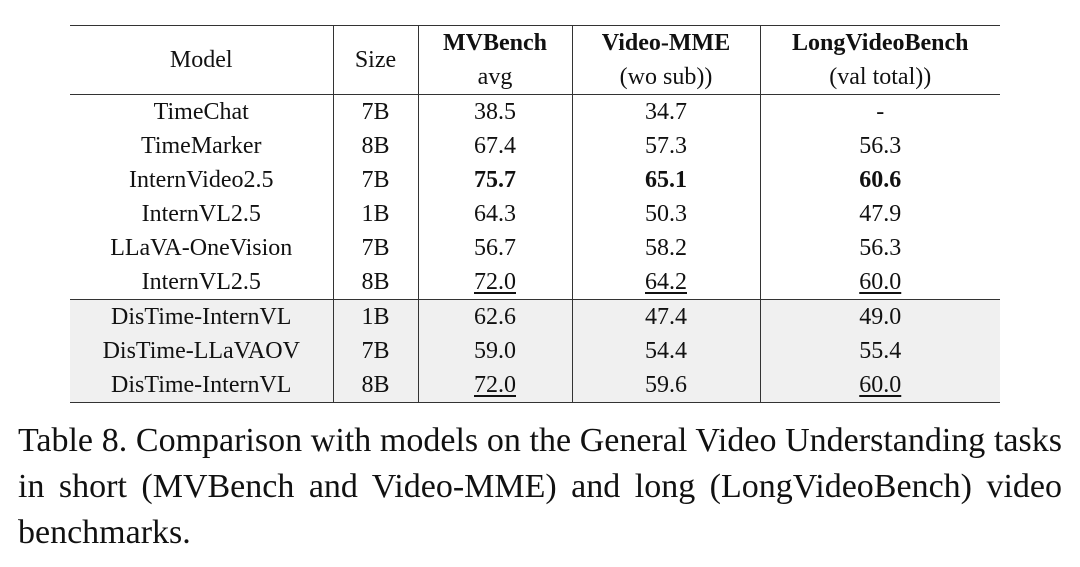 This screenshot has height=567, width=1080. I want to click on table-cell: 65.1, so click(666, 180).